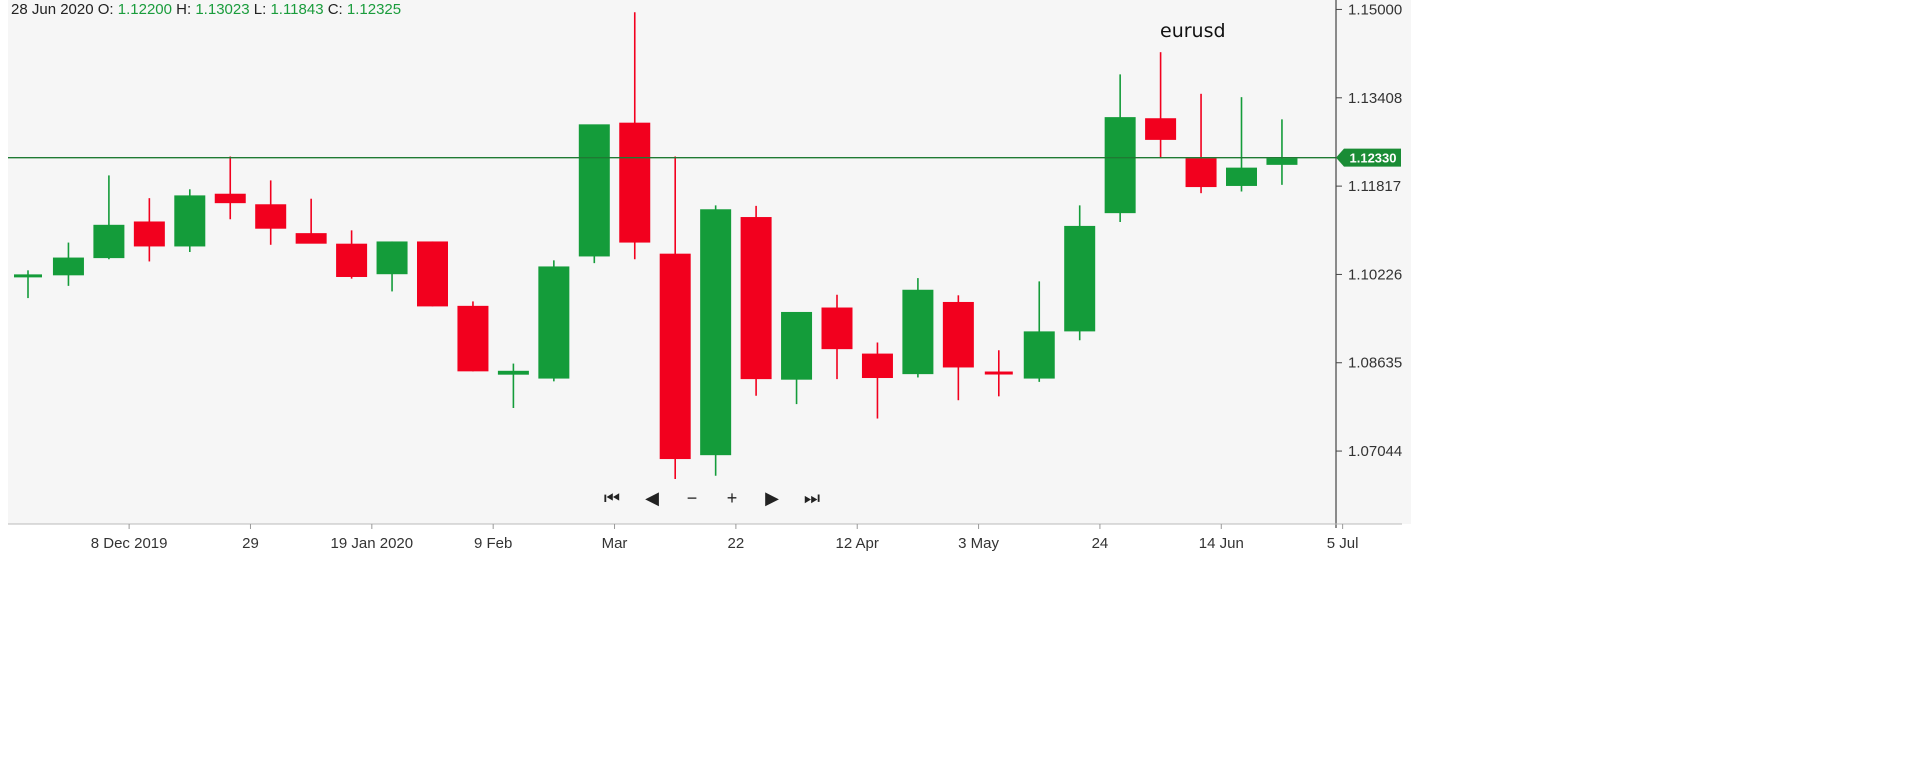 The height and width of the screenshot is (765, 1911). Describe the element at coordinates (772, 497) in the screenshot. I see `scroll-right-icon: ▶` at that location.